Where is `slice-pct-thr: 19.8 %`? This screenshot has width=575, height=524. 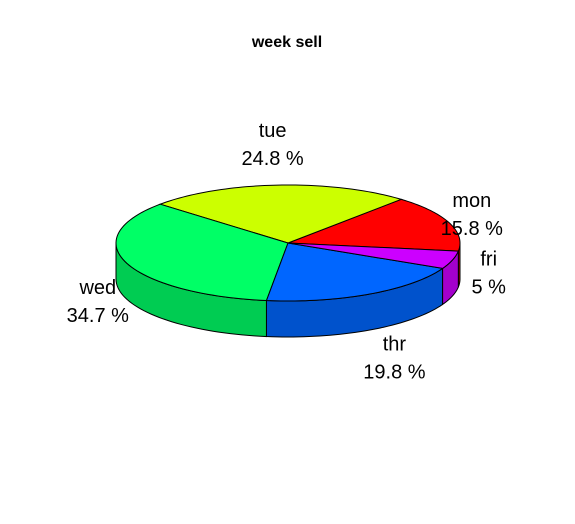
slice-pct-thr: 19.8 % is located at coordinates (394, 372).